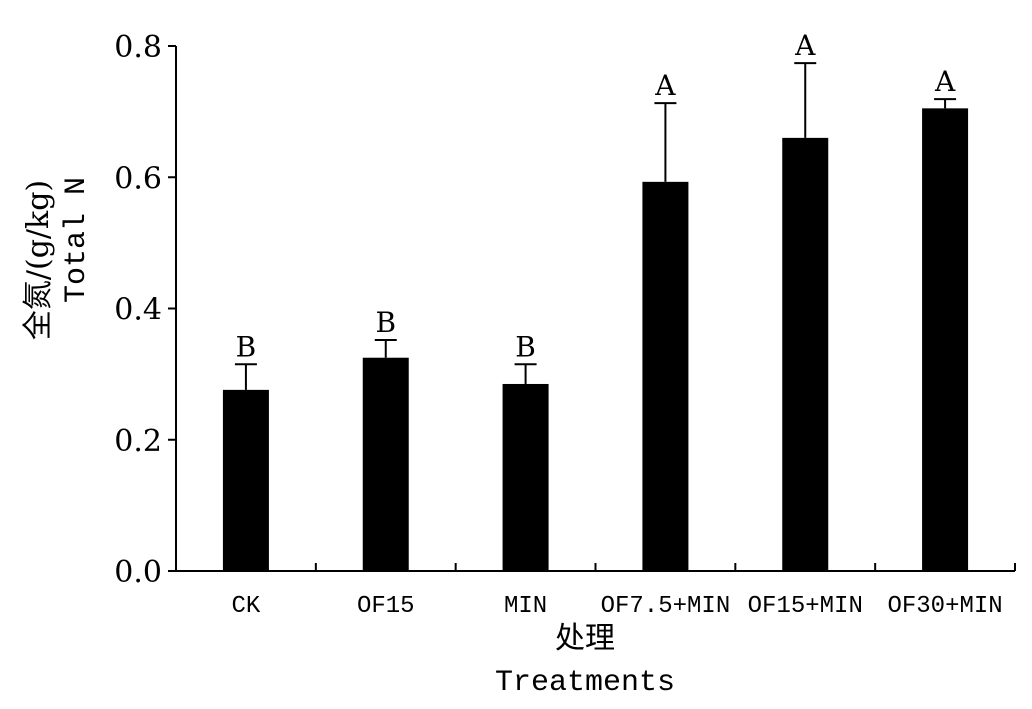 The width and height of the screenshot is (1032, 709). What do you see at coordinates (386, 606) in the screenshot?
I see `x-tick-label: OF15` at bounding box center [386, 606].